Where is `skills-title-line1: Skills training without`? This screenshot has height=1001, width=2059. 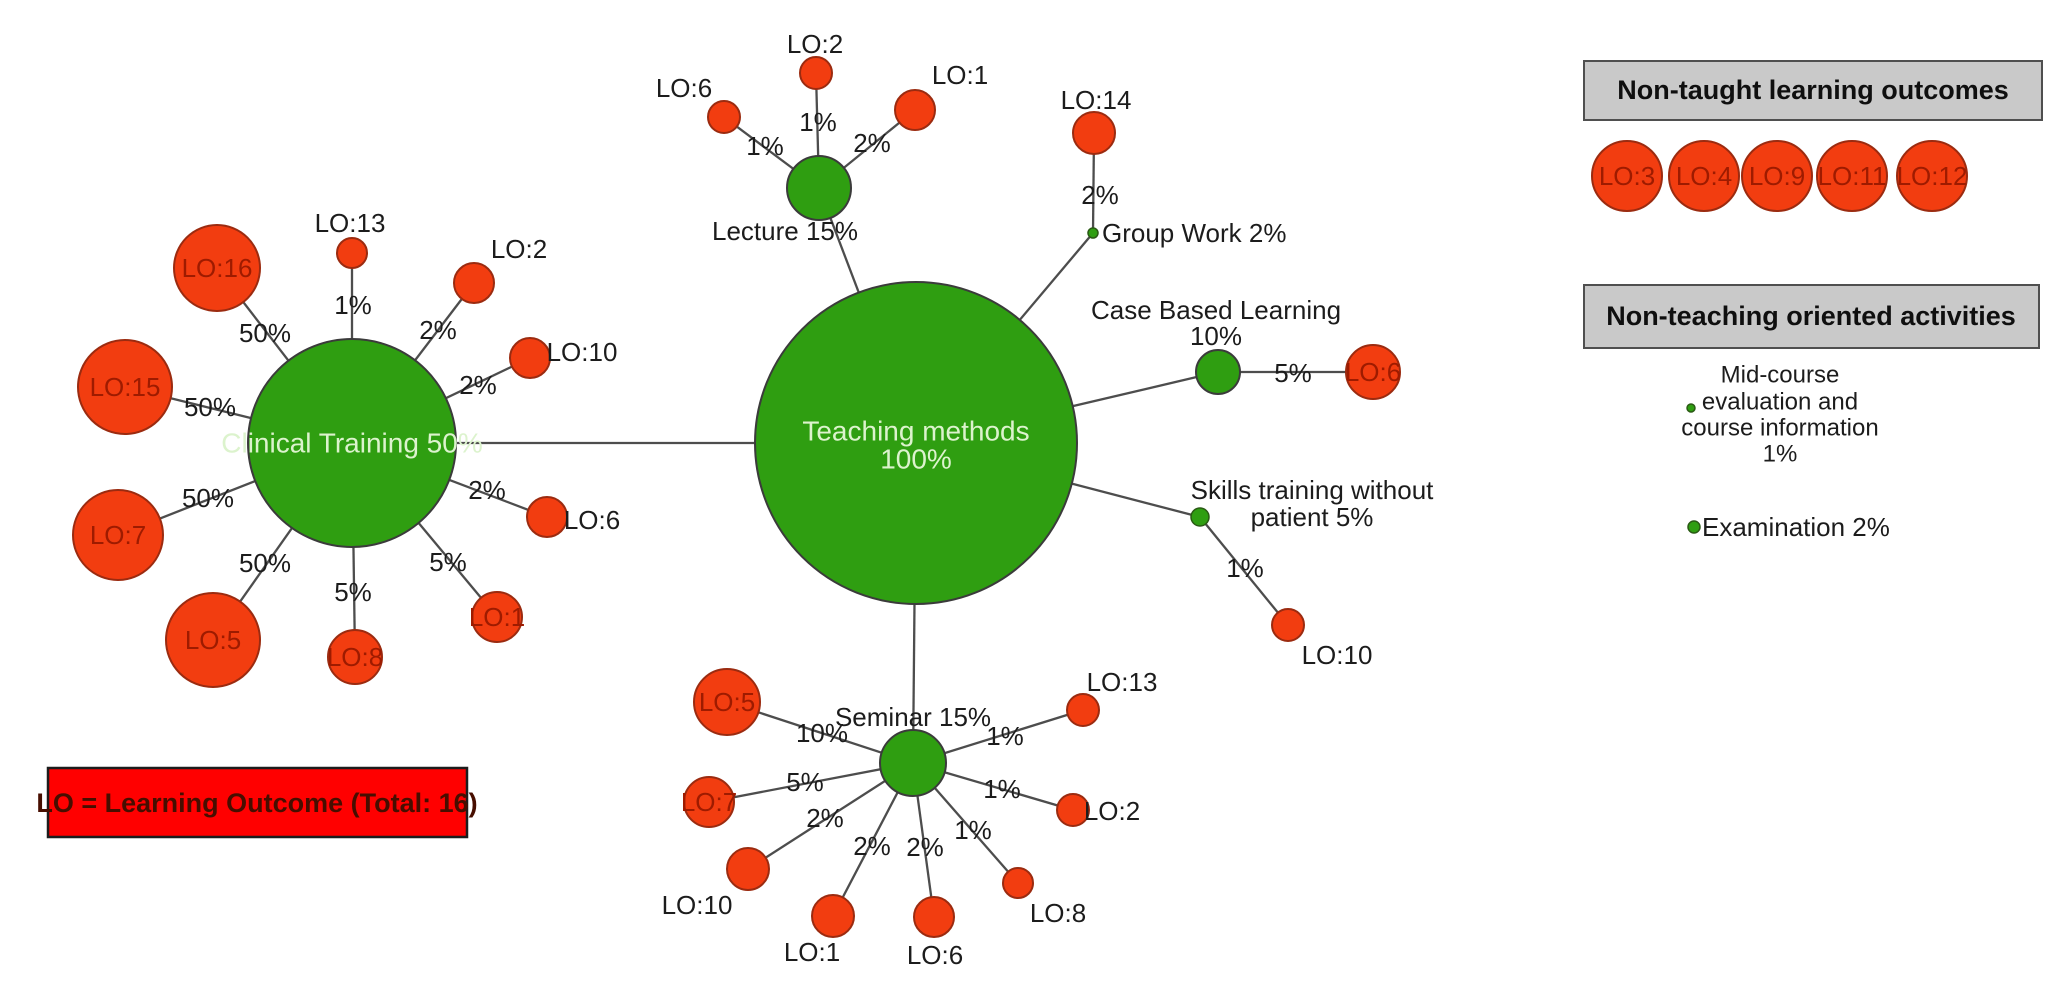
skills-title-line1: Skills training without is located at coordinates (1313, 490).